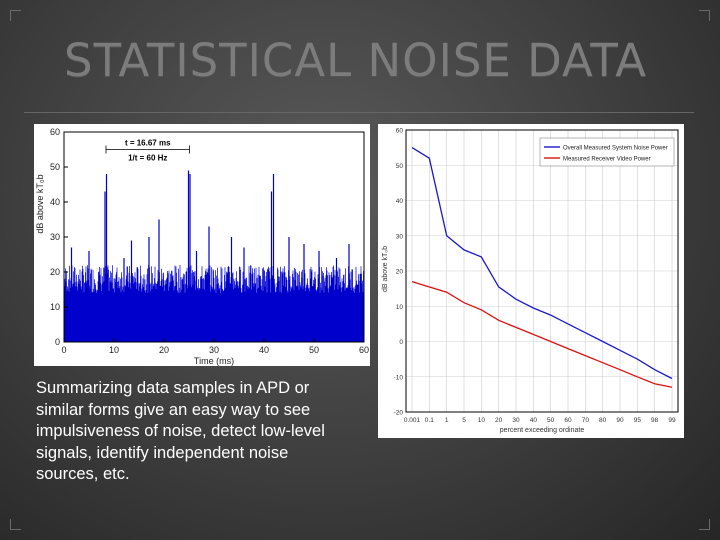  Describe the element at coordinates (704, 15) in the screenshot. I see `corner-mark-top-right` at that location.